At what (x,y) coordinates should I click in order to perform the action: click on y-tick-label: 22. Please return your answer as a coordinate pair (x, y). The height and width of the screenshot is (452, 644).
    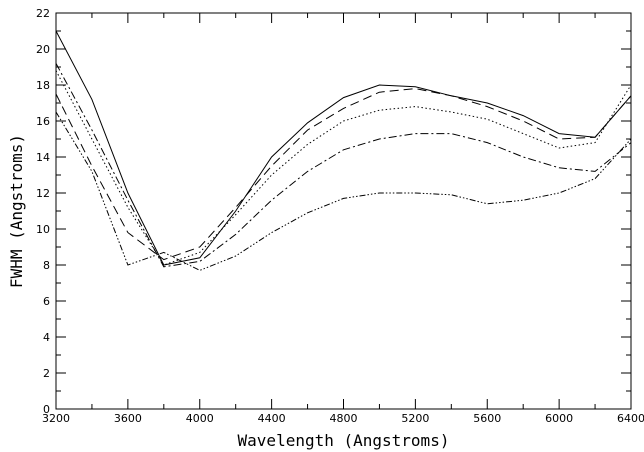
    Looking at the image, I should click on (43, 13).